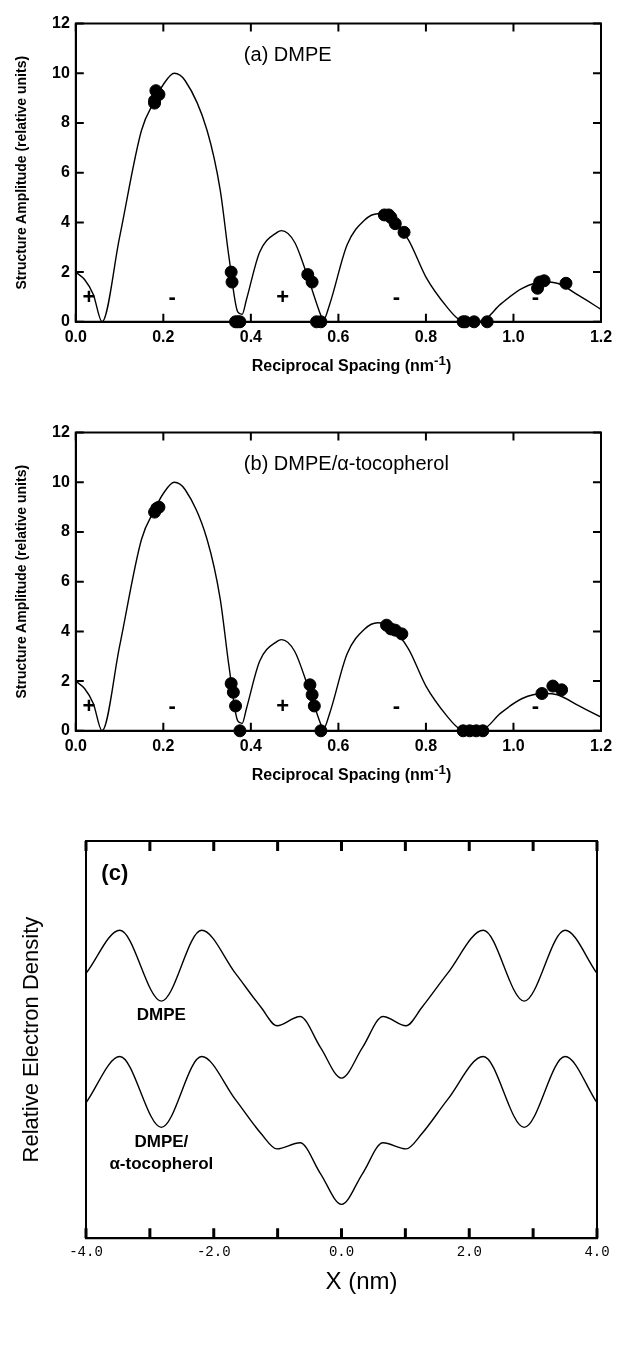 Image resolution: width=633 pixels, height=1370 pixels. I want to click on x-tick-label: -2.0, so click(213, 1251).